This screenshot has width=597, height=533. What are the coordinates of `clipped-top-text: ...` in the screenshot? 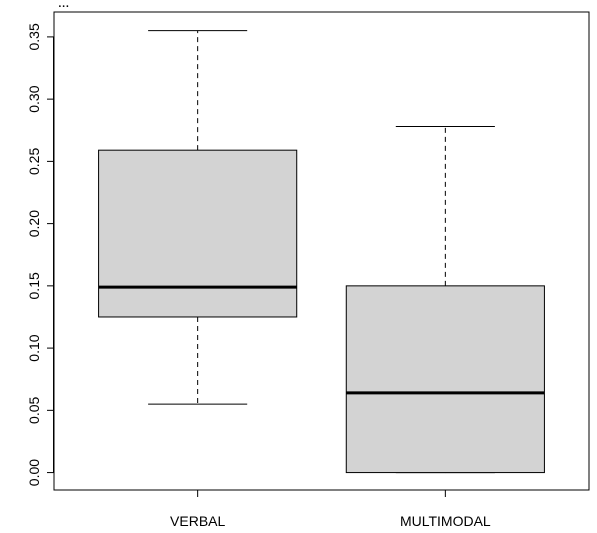 It's located at (63, 5).